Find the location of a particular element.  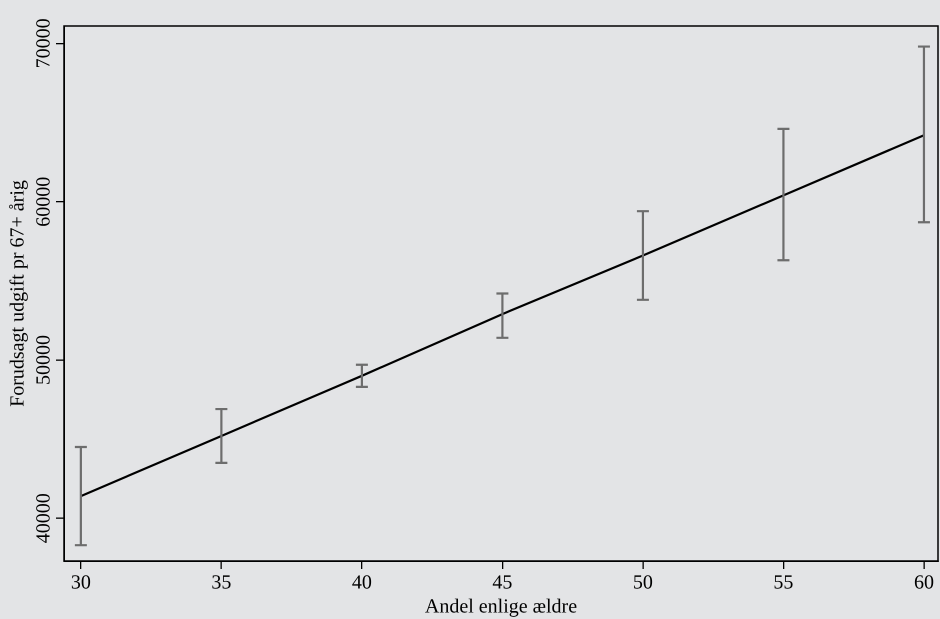

x-axis-title: Andel enlige ældre is located at coordinates (501, 606).